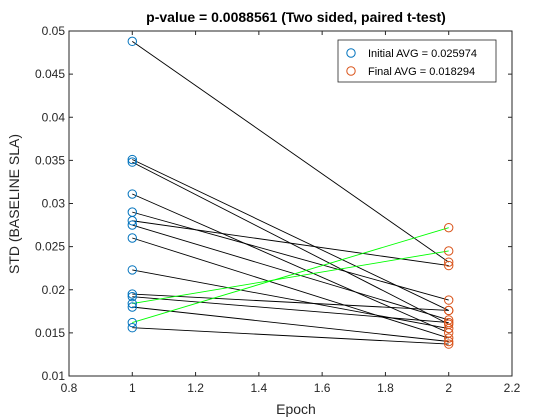 This screenshot has height=420, width=560. What do you see at coordinates (54, 376) in the screenshot?
I see `y-tick-label: 0.01` at bounding box center [54, 376].